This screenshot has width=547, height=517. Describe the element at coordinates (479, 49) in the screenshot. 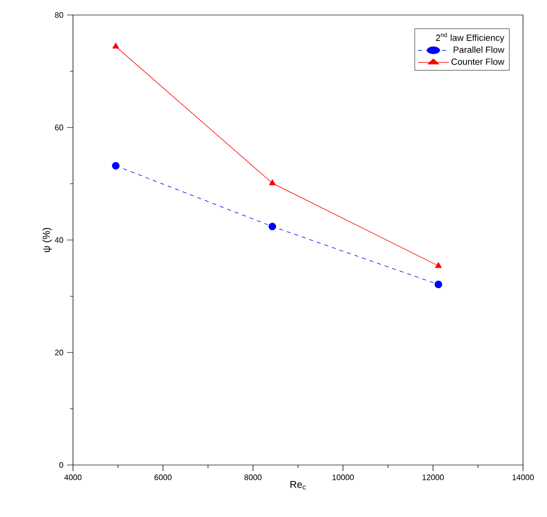

I see `legend-label: Parallel Flow` at that location.